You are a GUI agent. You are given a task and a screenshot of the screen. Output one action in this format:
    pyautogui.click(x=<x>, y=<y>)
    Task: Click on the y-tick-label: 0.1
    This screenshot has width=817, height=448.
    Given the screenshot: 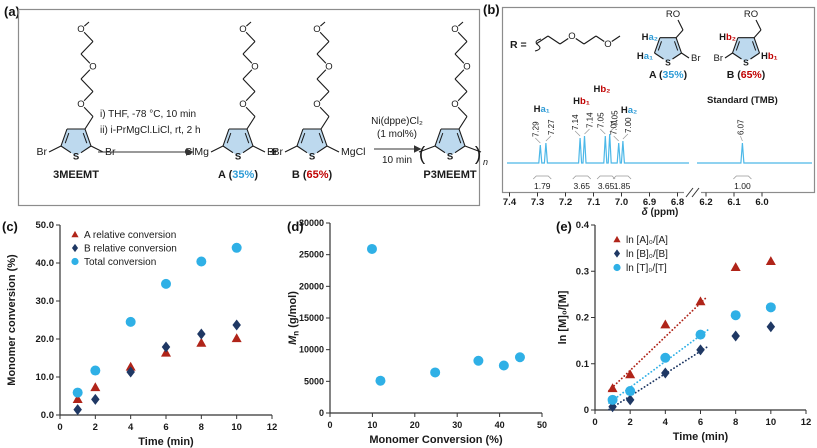 What is the action you would take?
    pyautogui.click(x=583, y=364)
    